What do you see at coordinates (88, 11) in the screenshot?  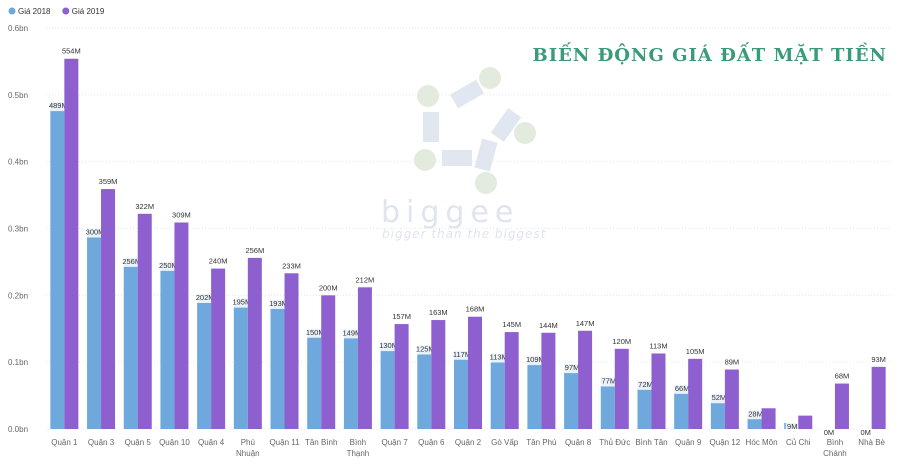 I see `legend-label: Giá 2019` at bounding box center [88, 11].